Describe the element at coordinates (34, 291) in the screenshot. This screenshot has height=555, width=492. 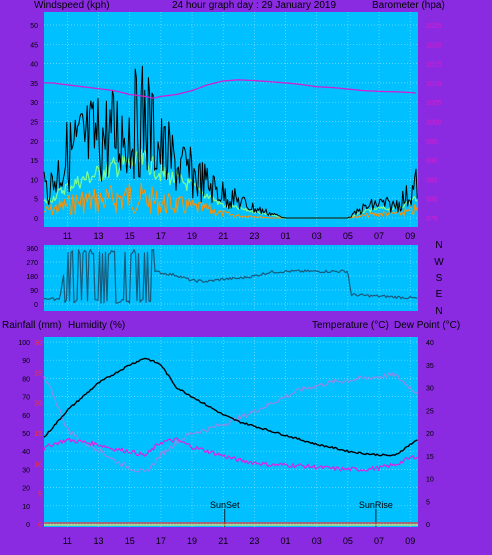
I see `dir-ytick-90: 90` at that location.